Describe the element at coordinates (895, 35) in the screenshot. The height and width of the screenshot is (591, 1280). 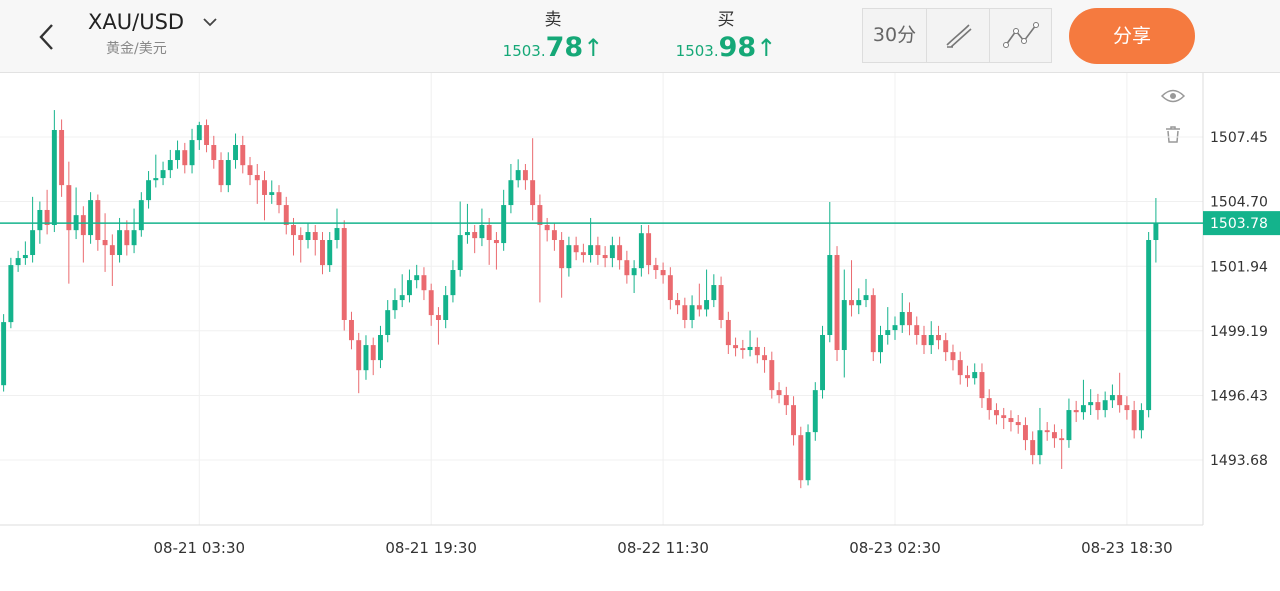
I see `interval-button: 30分` at that location.